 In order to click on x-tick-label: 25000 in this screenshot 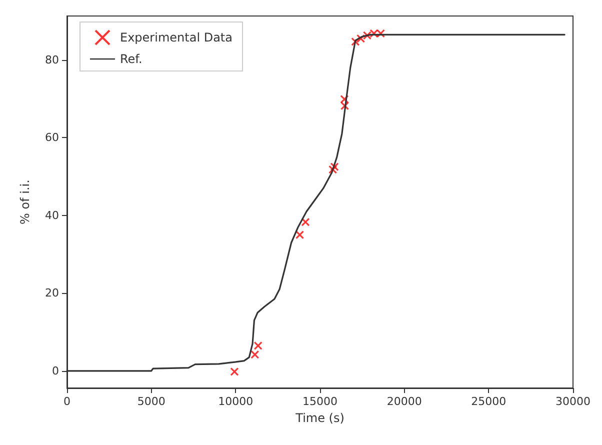, I will do `click(488, 401)`.